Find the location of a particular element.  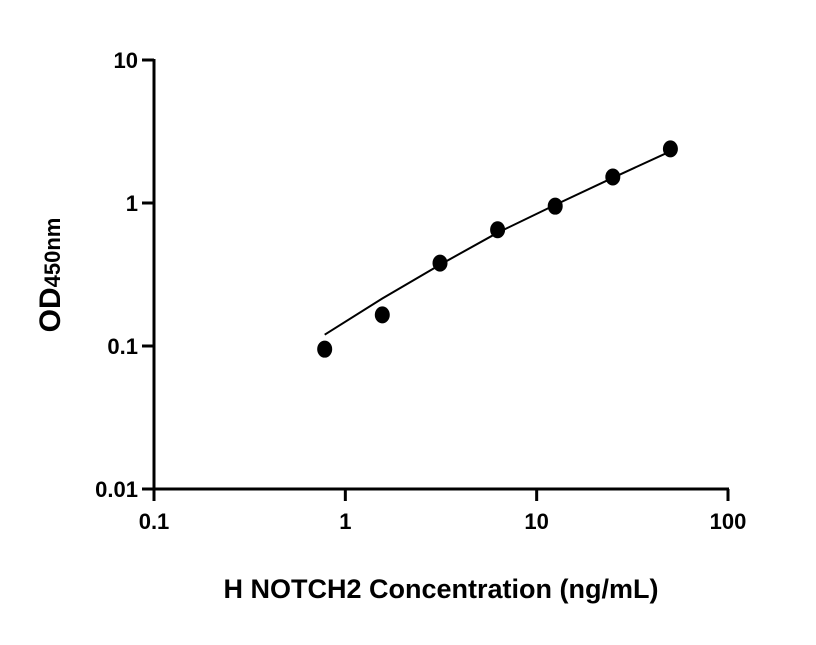

data-points is located at coordinates (497, 249).